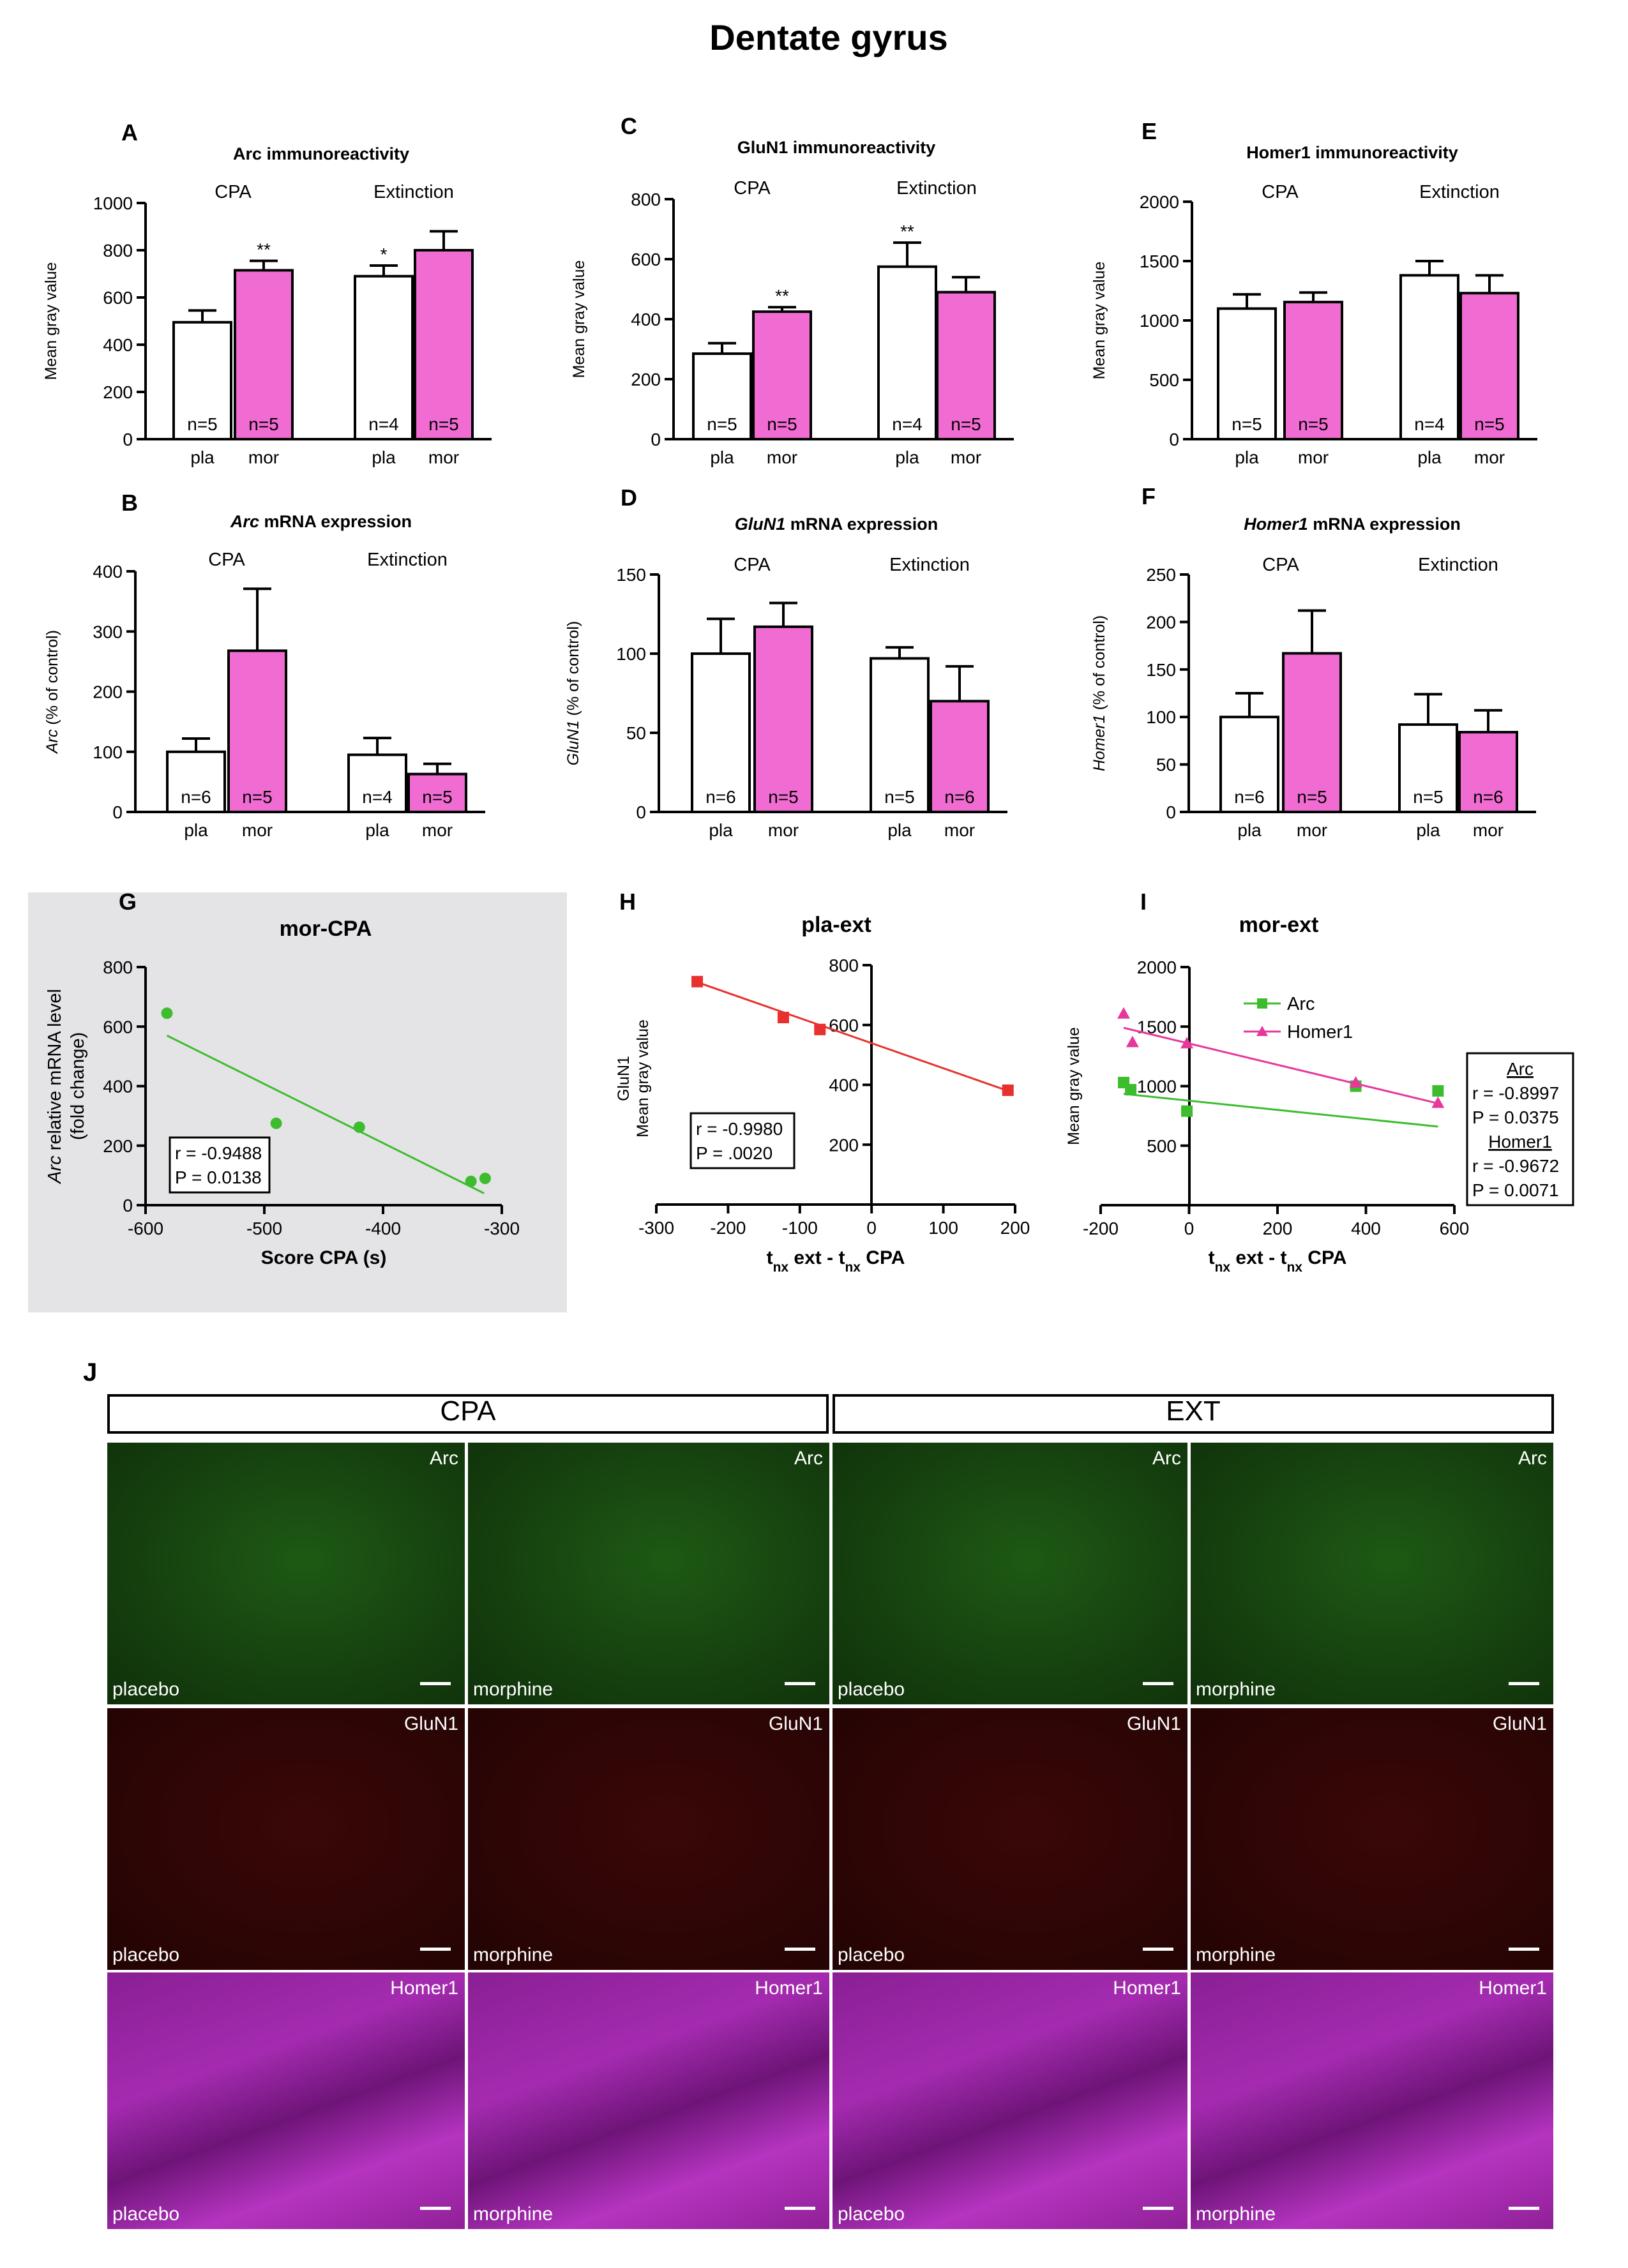 The image size is (1628, 2268). Describe the element at coordinates (1520, 1142) in the screenshot. I see `stats-text: Homer1` at that location.